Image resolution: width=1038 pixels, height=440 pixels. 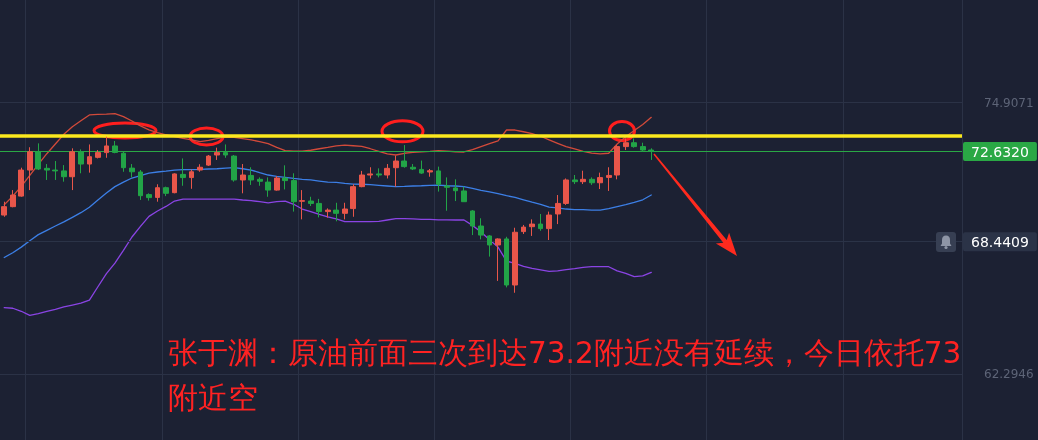 What do you see at coordinates (1000, 241) in the screenshot?
I see `ref-line-label: 68.4409` at bounding box center [1000, 241].